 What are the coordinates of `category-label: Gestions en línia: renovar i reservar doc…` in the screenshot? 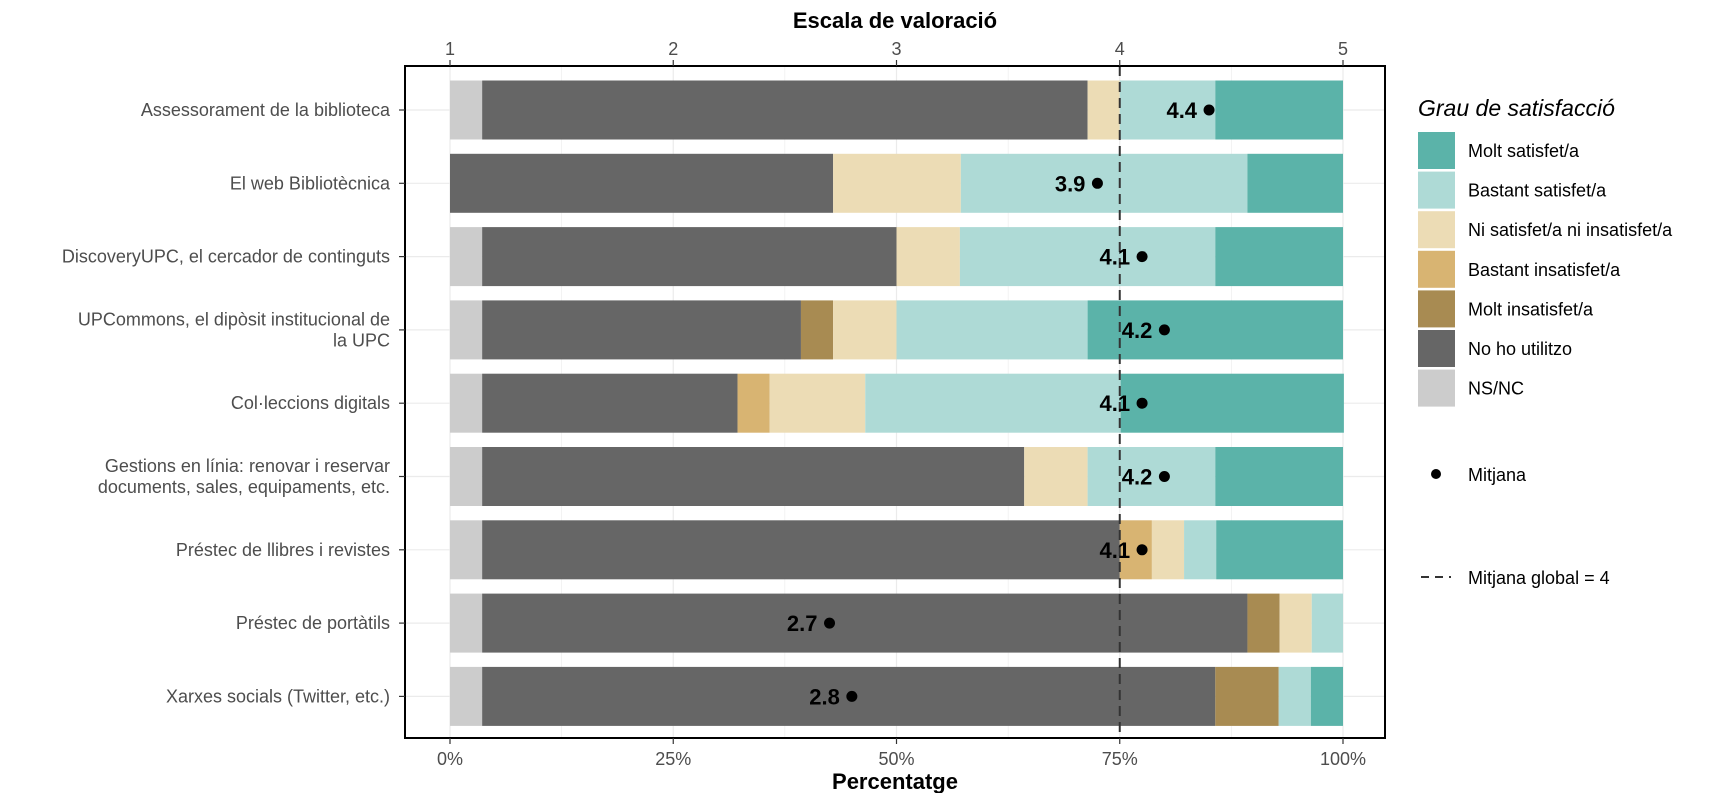 It's located at (244, 476).